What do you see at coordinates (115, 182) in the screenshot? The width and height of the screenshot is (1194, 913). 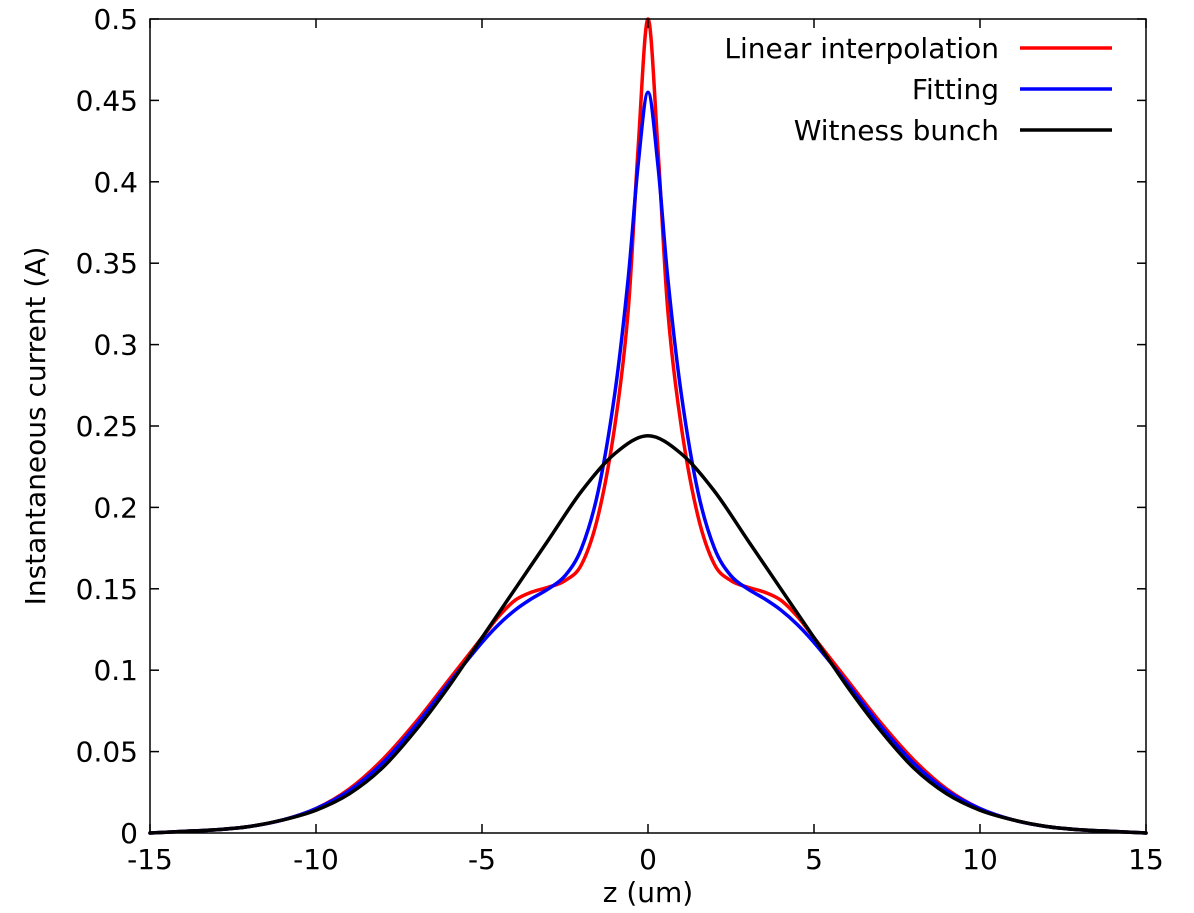 I see `y-tick-label: 0.4` at bounding box center [115, 182].